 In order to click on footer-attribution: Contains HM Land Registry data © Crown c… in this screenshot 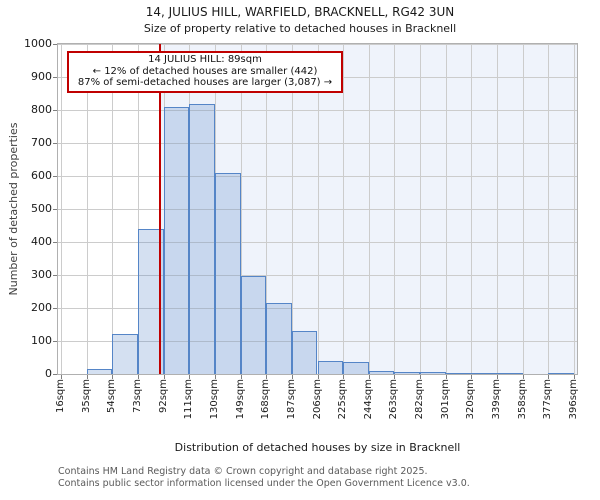, I will do `click(264, 477)`.